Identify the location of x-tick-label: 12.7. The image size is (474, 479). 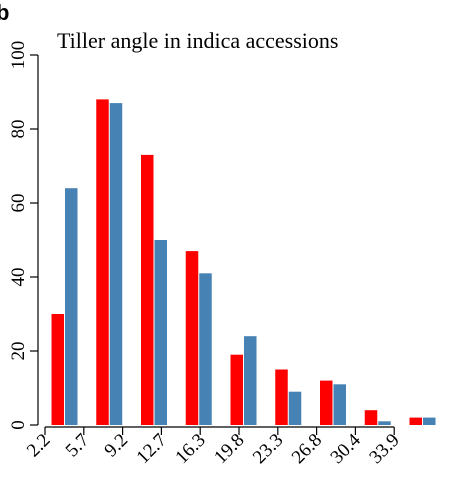
(152, 449).